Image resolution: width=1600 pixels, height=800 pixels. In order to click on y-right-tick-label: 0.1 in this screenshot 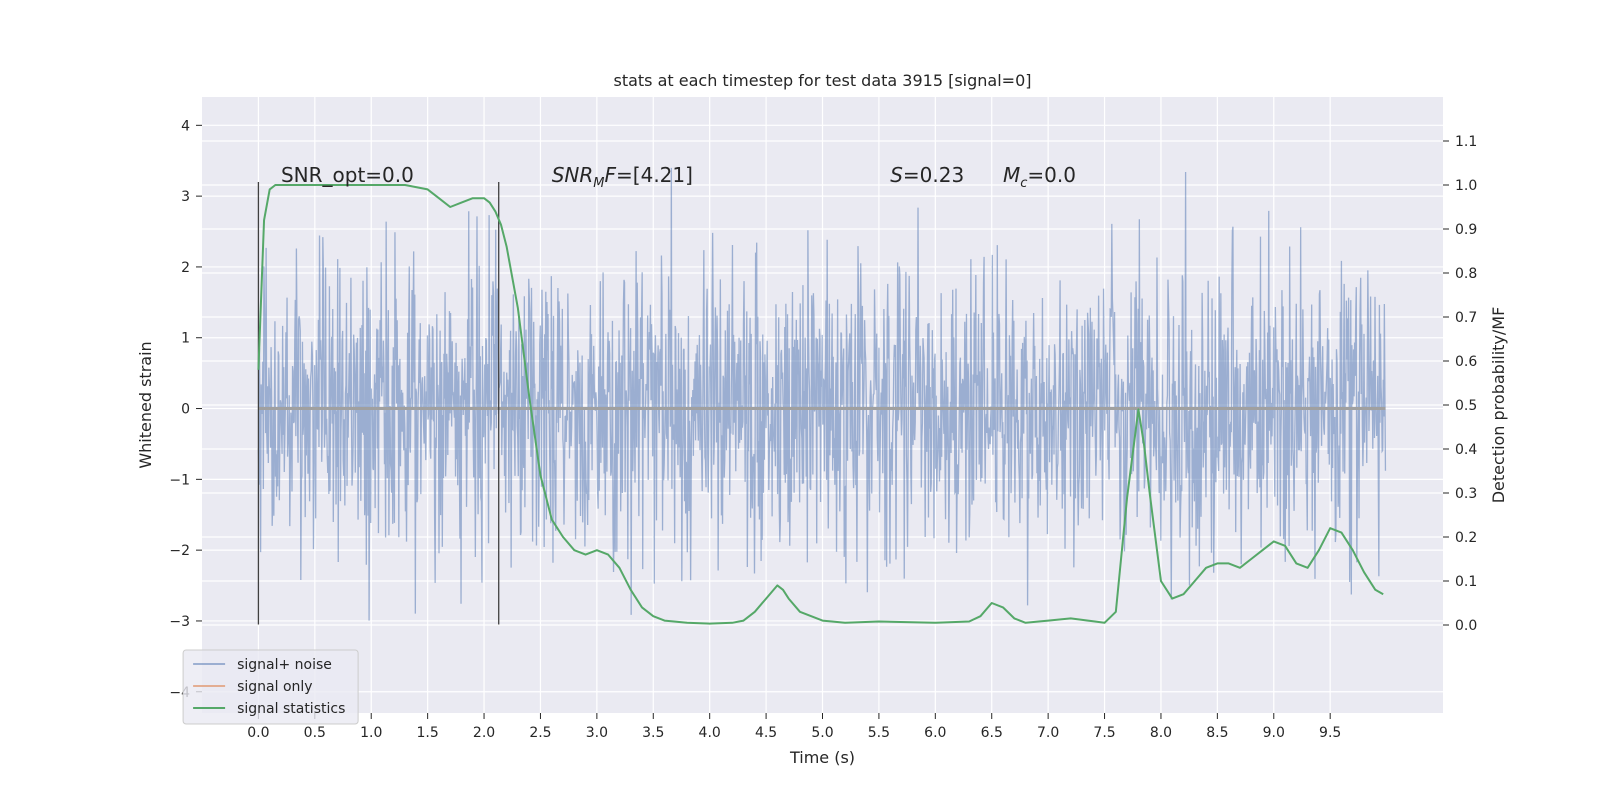, I will do `click(1466, 582)`.